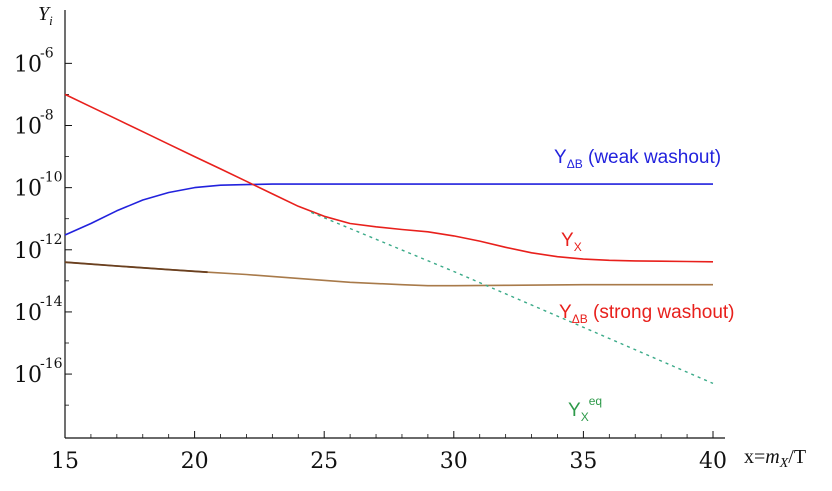 Image resolution: width=832 pixels, height=491 pixels. What do you see at coordinates (45, 15) in the screenshot?
I see `y-axis-title: Yi` at bounding box center [45, 15].